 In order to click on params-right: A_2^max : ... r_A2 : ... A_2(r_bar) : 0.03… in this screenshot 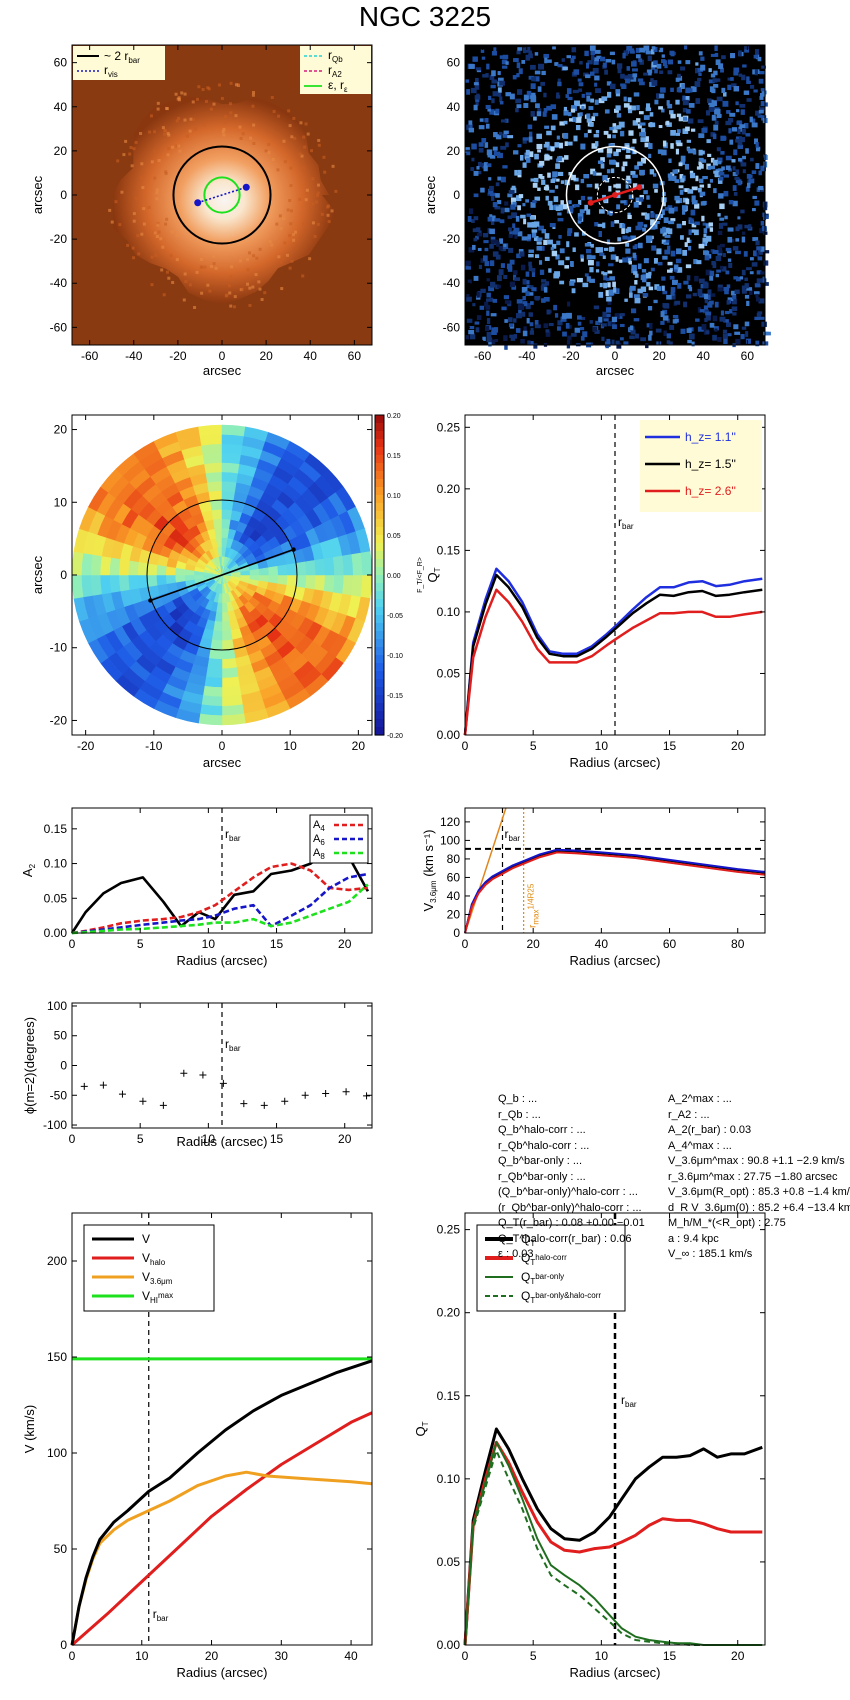, I will do `click(759, 1177)`.